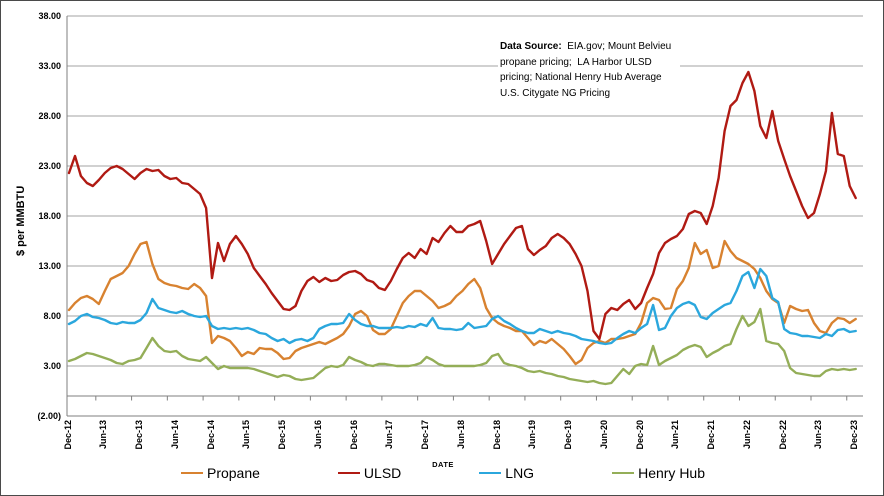  I want to click on x-tick-label-Jun-19: Jun-19, so click(532, 435).